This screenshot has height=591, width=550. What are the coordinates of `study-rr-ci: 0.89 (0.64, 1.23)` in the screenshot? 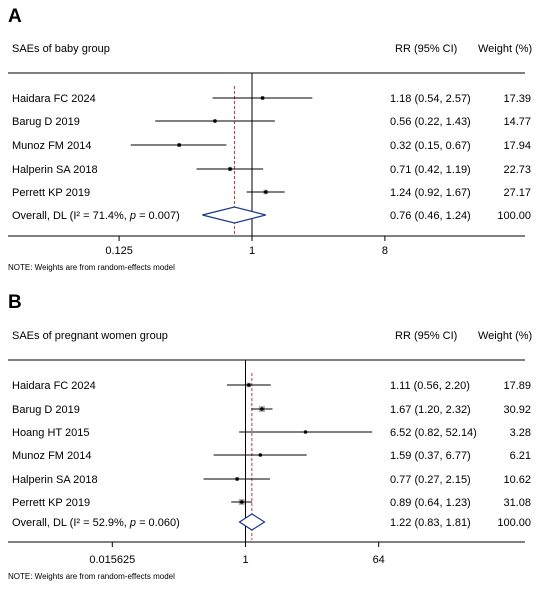 It's located at (430, 503).